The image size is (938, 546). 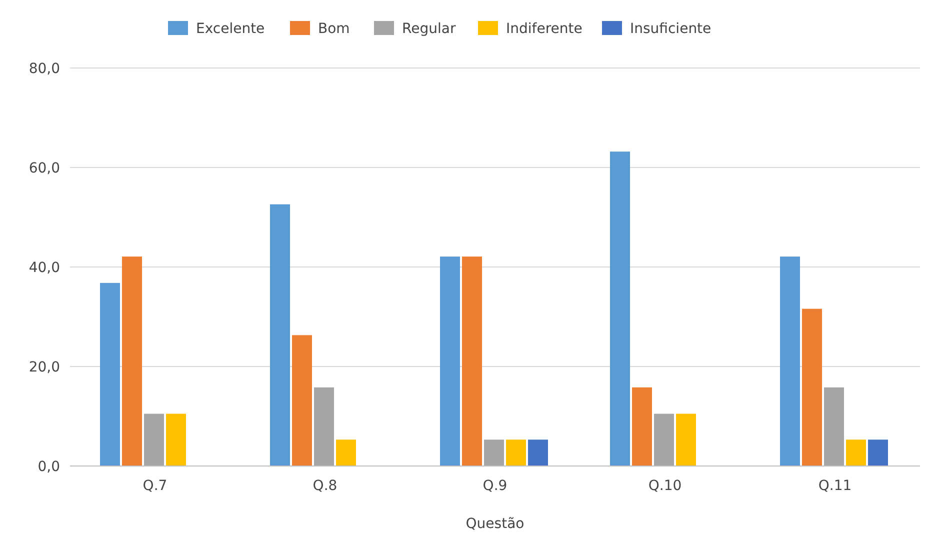 I want to click on legend-label: Insuficiente, so click(x=671, y=29).